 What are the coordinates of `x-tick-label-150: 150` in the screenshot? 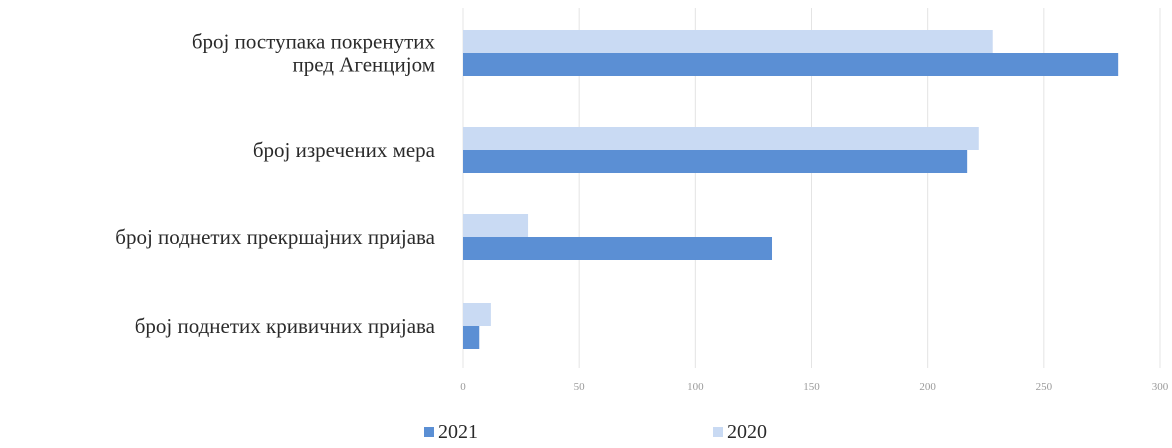 It's located at (811, 387).